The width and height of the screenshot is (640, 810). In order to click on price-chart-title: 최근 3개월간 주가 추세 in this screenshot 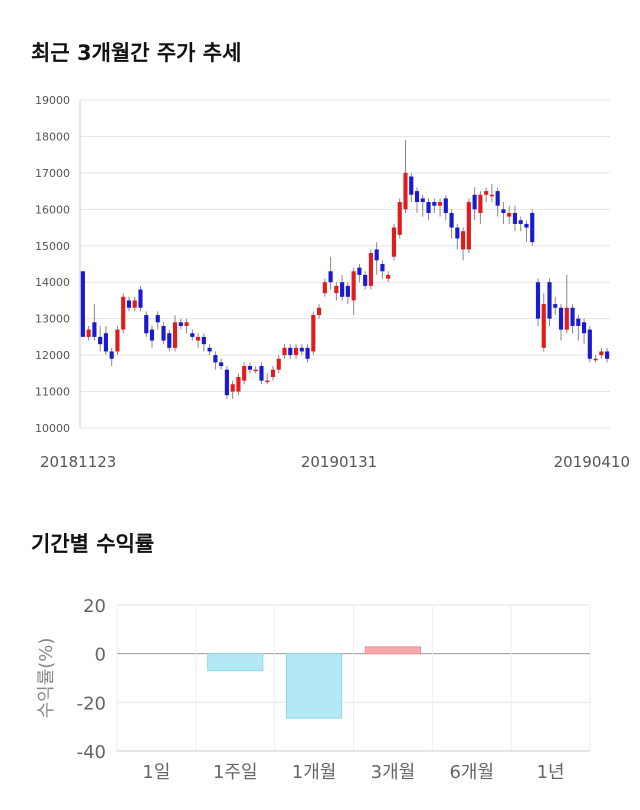, I will do `click(136, 53)`.